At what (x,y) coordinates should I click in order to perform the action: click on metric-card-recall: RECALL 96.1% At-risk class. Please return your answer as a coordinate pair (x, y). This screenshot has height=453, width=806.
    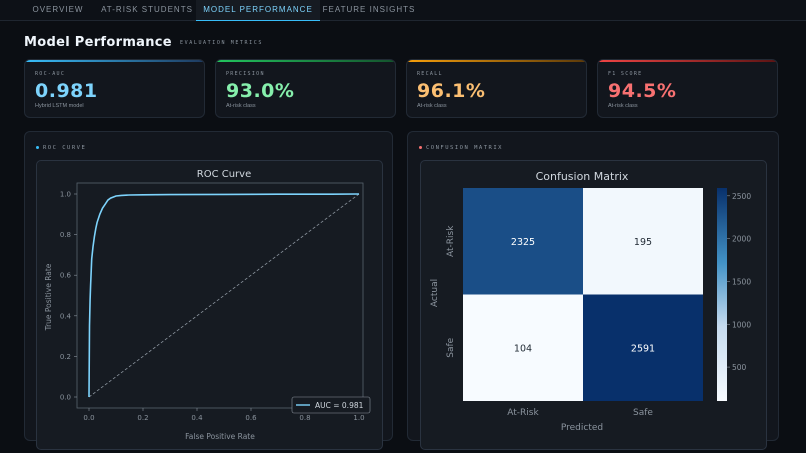
    Looking at the image, I should click on (496, 88).